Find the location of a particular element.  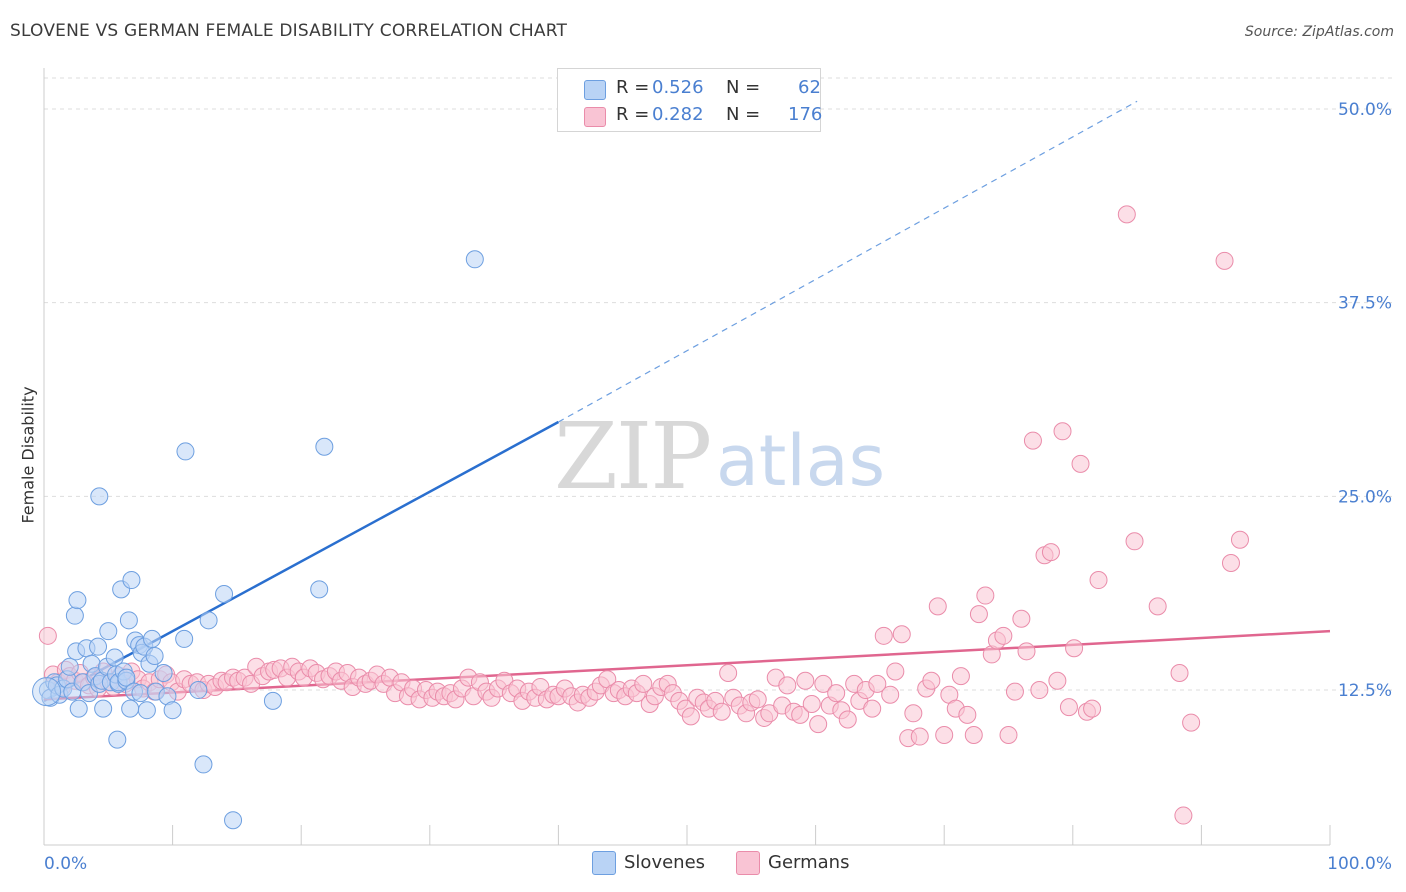

trend-extension-slovenes is located at coordinates (848, 261).